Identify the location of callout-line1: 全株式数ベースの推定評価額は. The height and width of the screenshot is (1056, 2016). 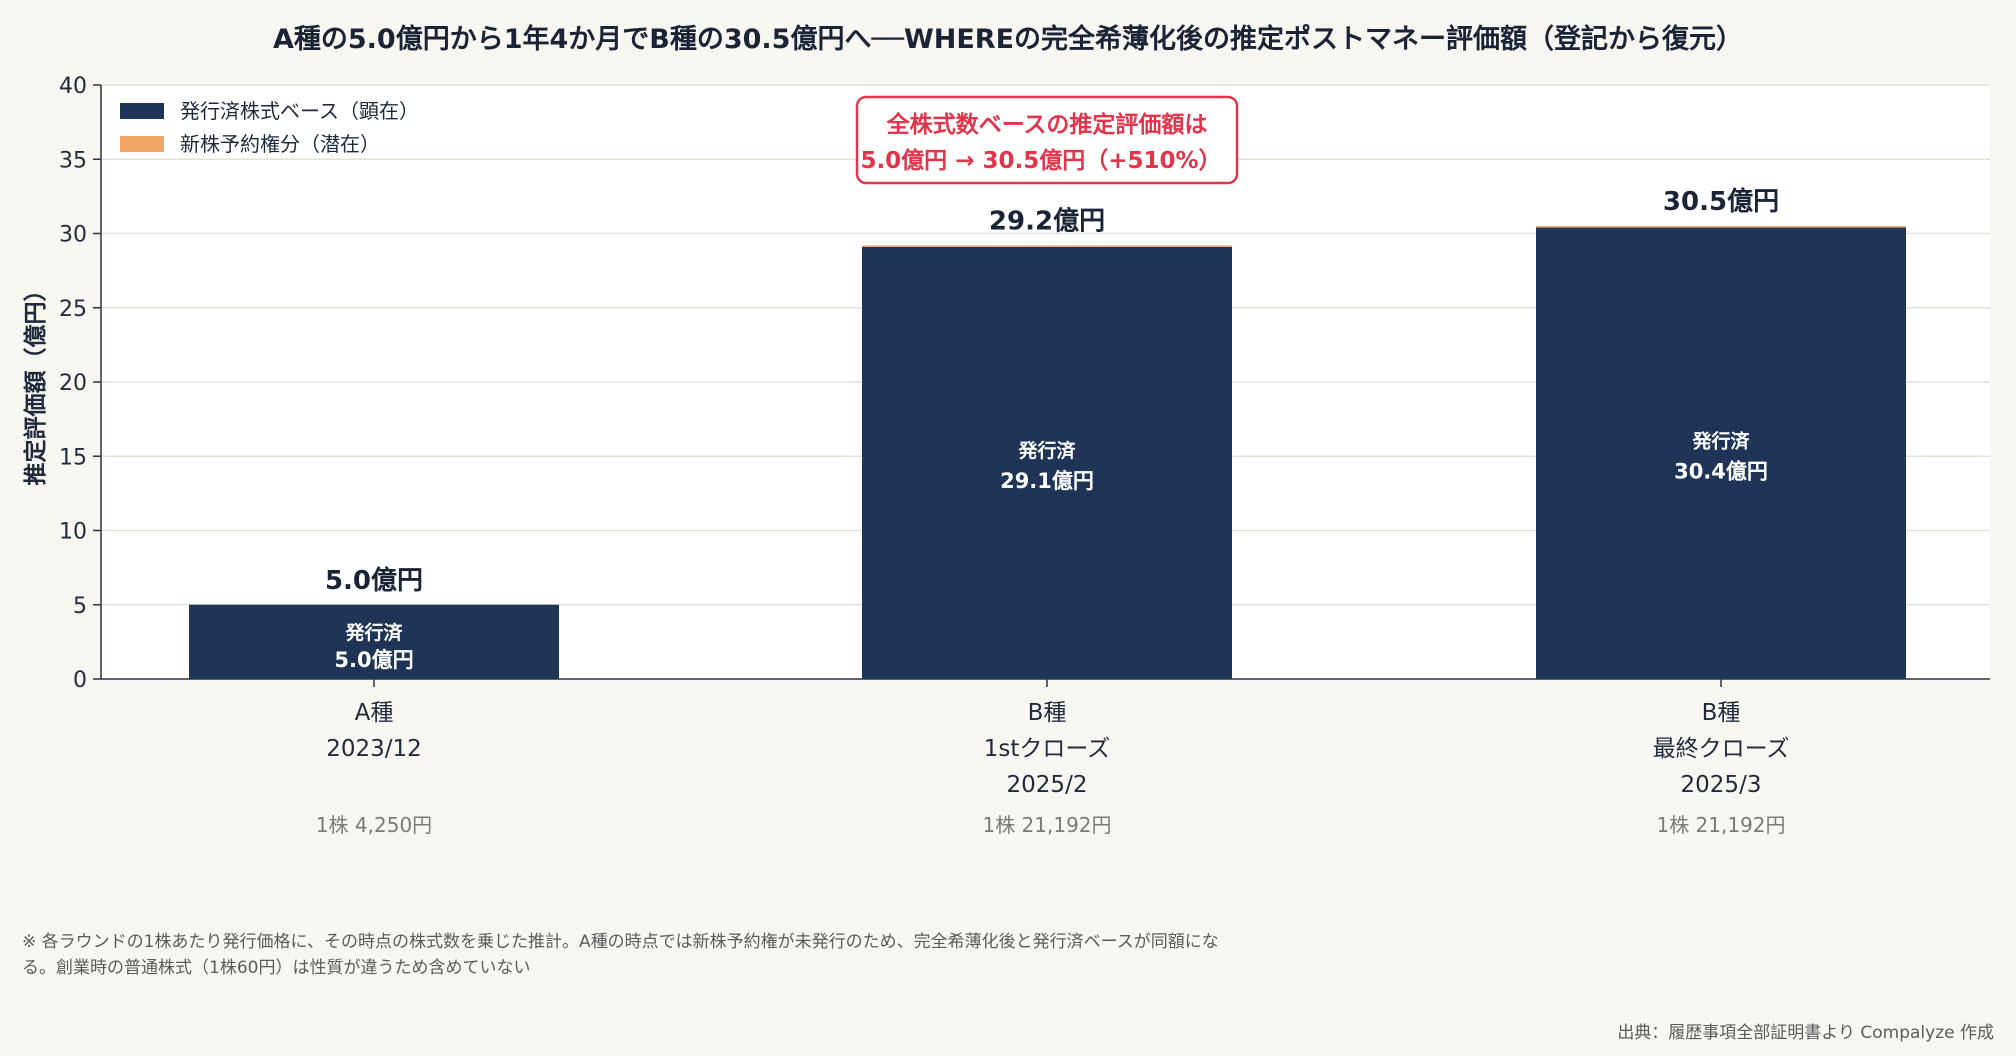
(1047, 124).